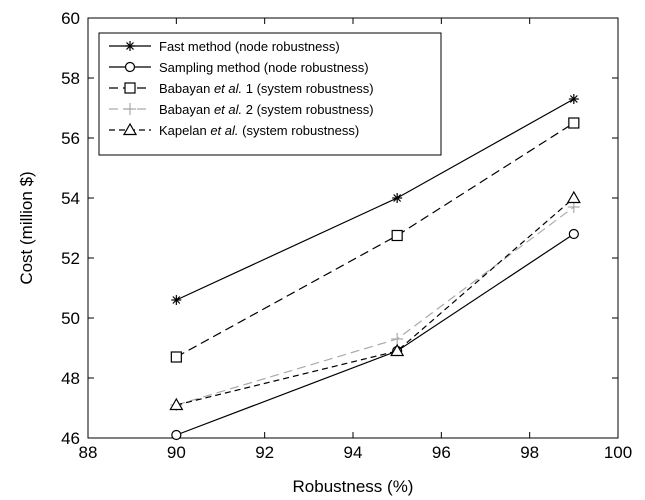 This screenshot has height=500, width=645. Describe the element at coordinates (70, 138) in the screenshot. I see `y-tick-label: 56` at that location.